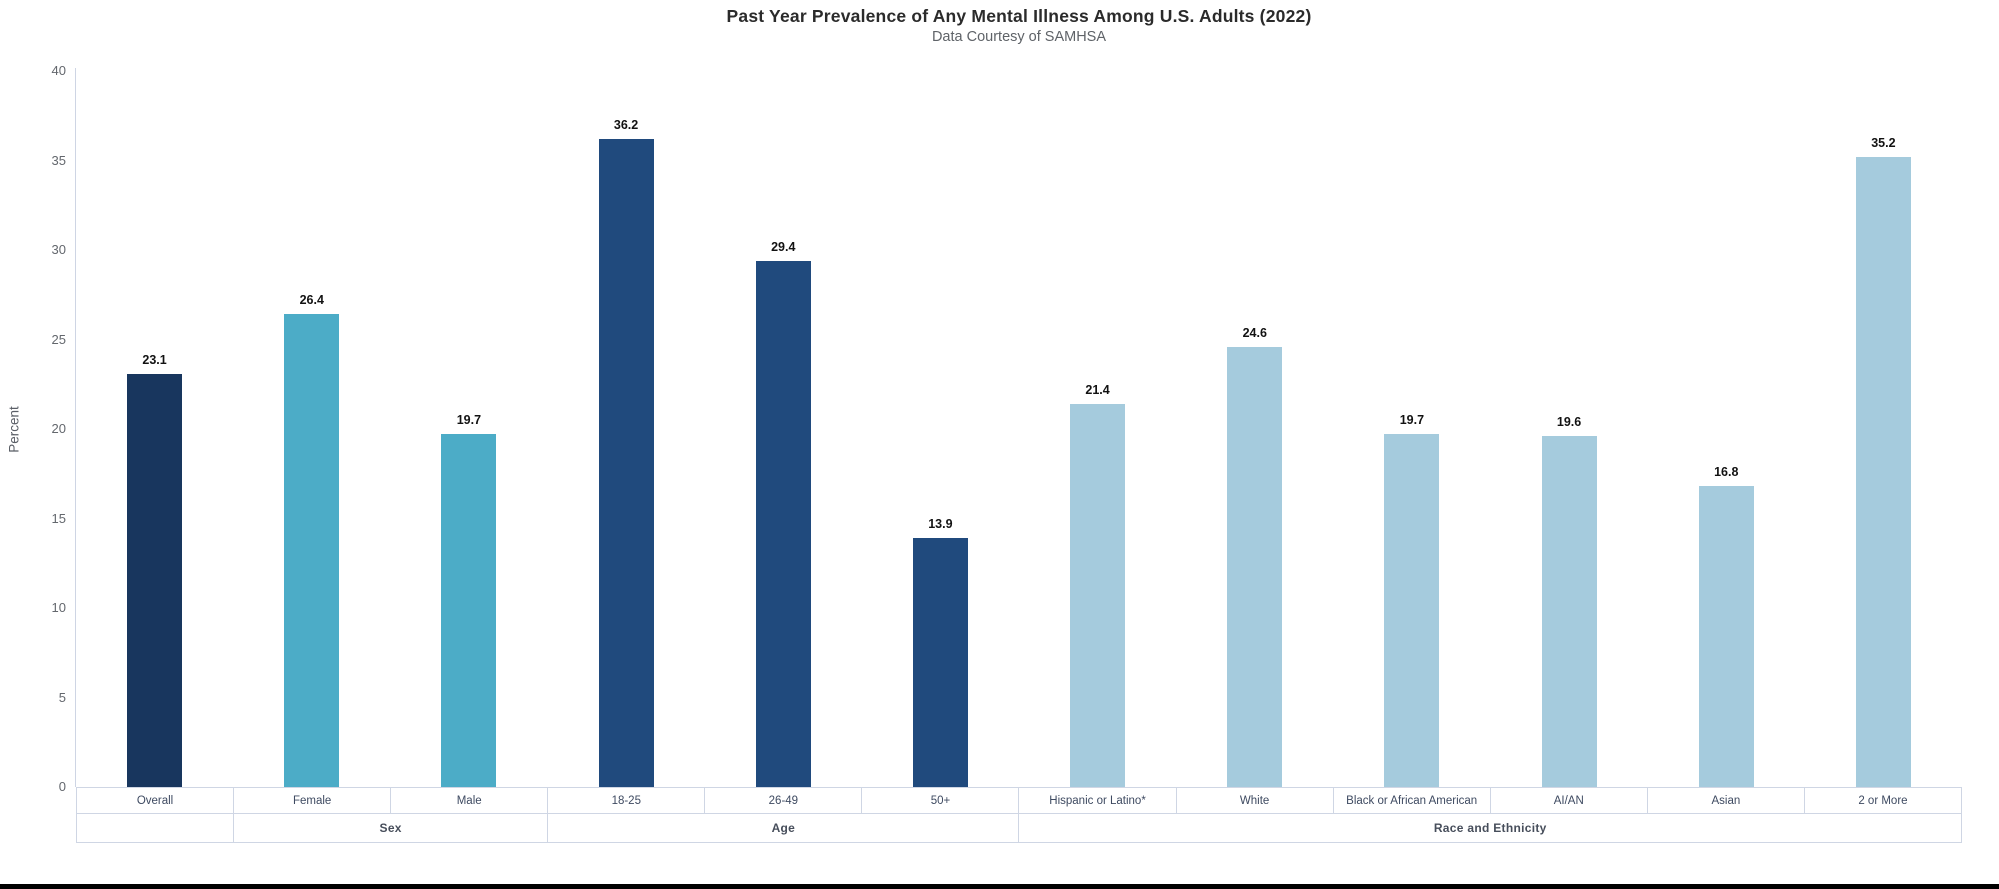 The image size is (1999, 889). Describe the element at coordinates (1726, 429) in the screenshot. I see `bar-column: 16.8` at that location.